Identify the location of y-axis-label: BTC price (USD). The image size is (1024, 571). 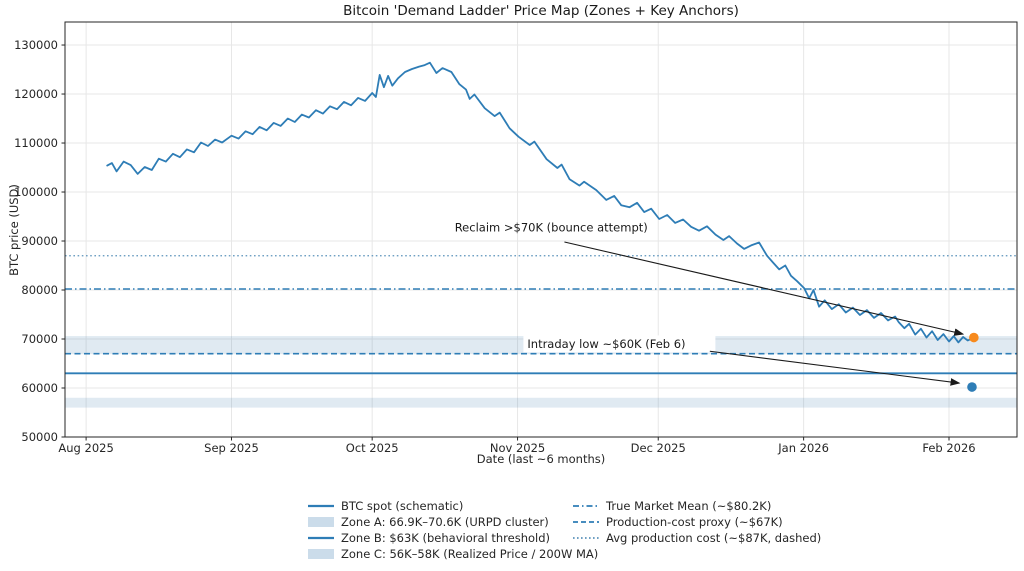
(14, 230).